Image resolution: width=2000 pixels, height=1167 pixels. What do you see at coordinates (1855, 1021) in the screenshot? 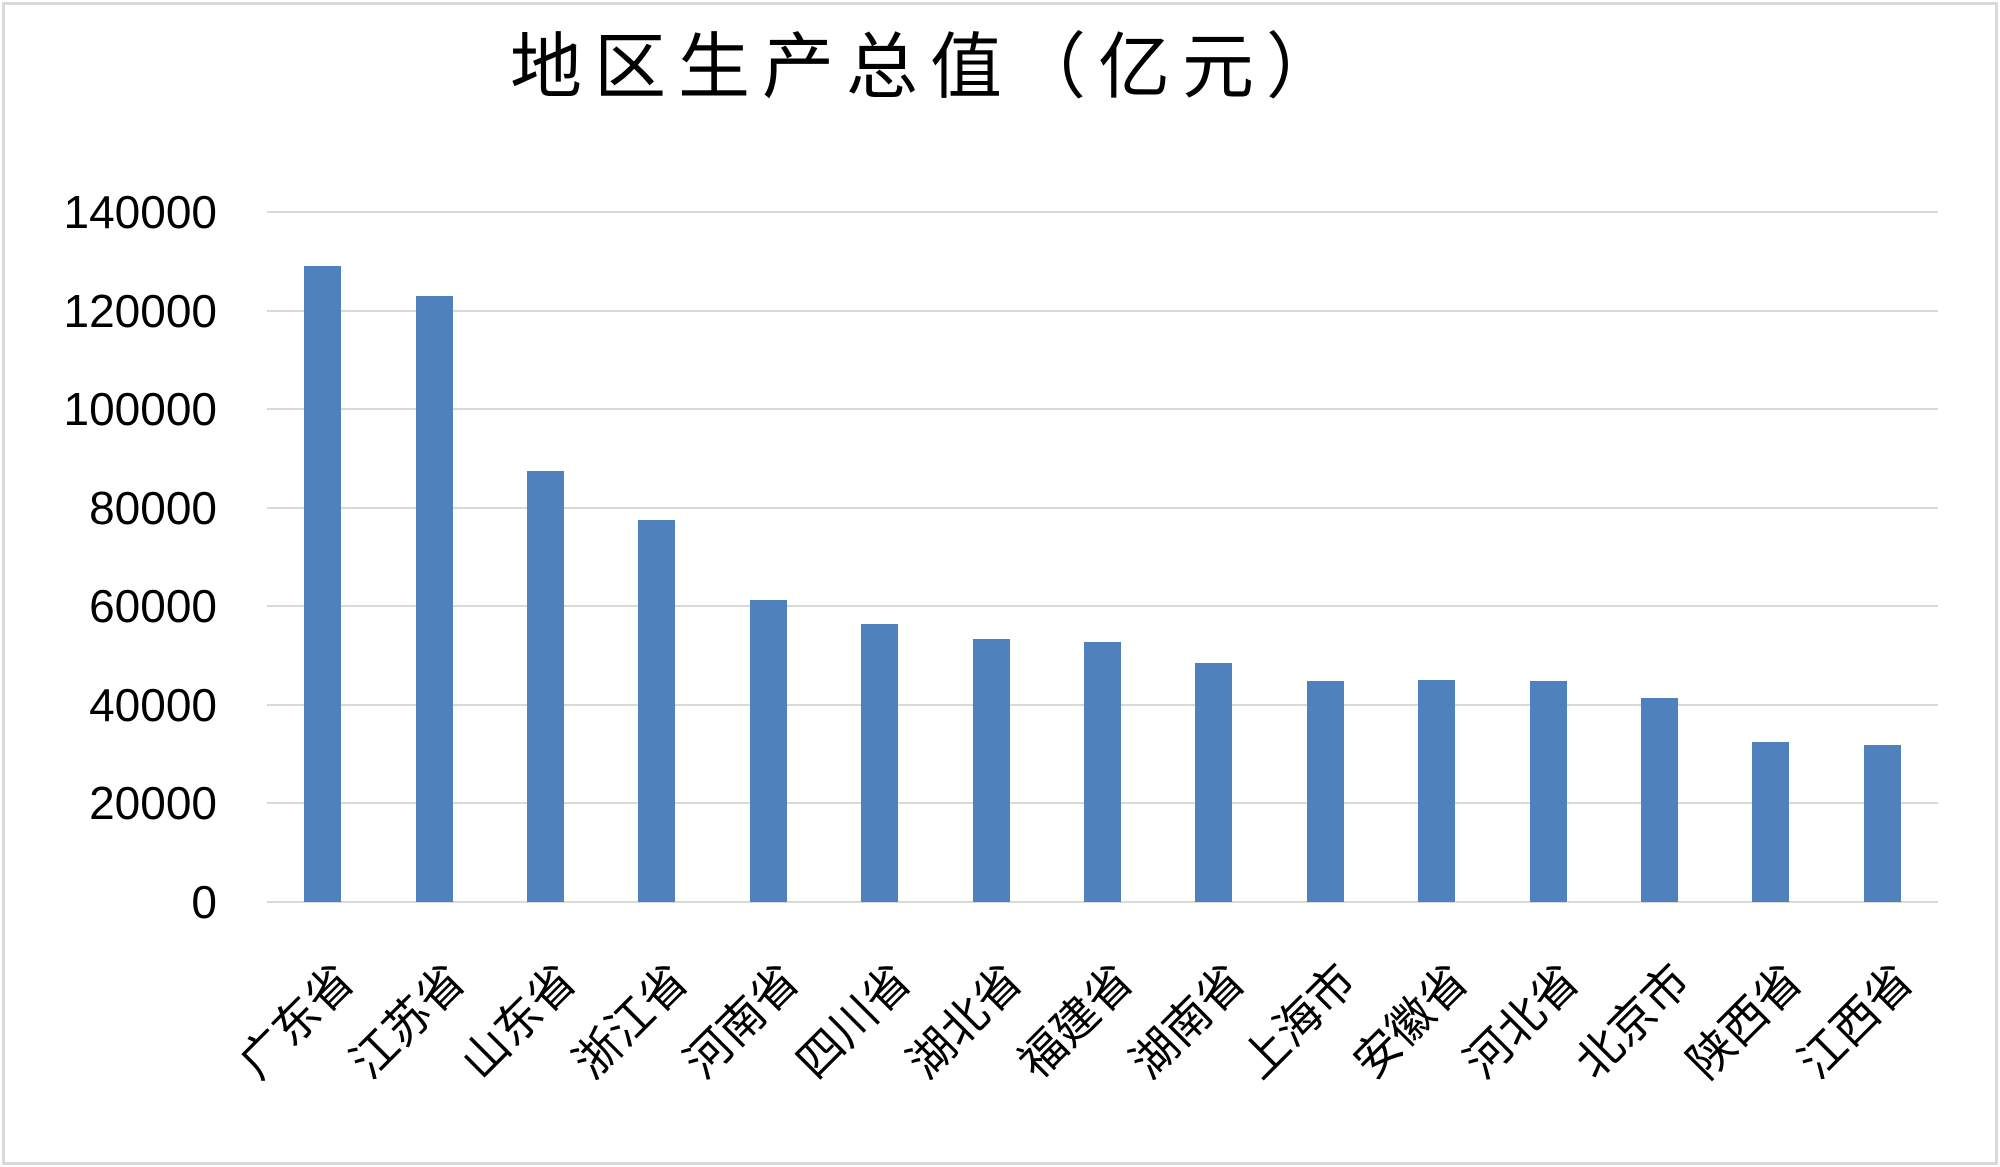
I see `x-category-label: 江西省` at bounding box center [1855, 1021].